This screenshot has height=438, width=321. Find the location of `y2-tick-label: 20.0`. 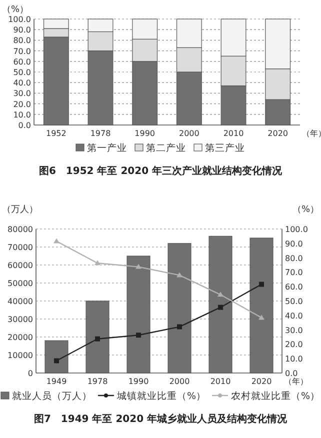

y2-tick-label: 20.0 is located at coordinates (294, 345).